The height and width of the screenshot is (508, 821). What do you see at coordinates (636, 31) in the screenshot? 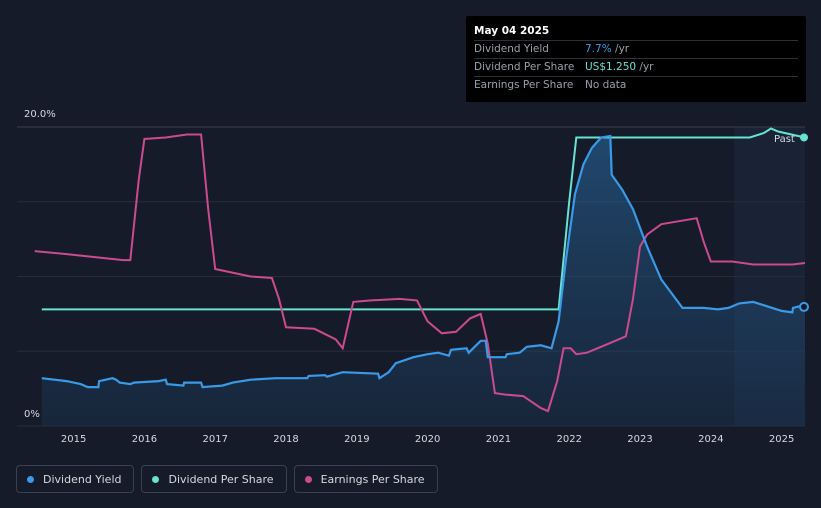
I see `tooltip-date: May 04 2025` at bounding box center [636, 31].